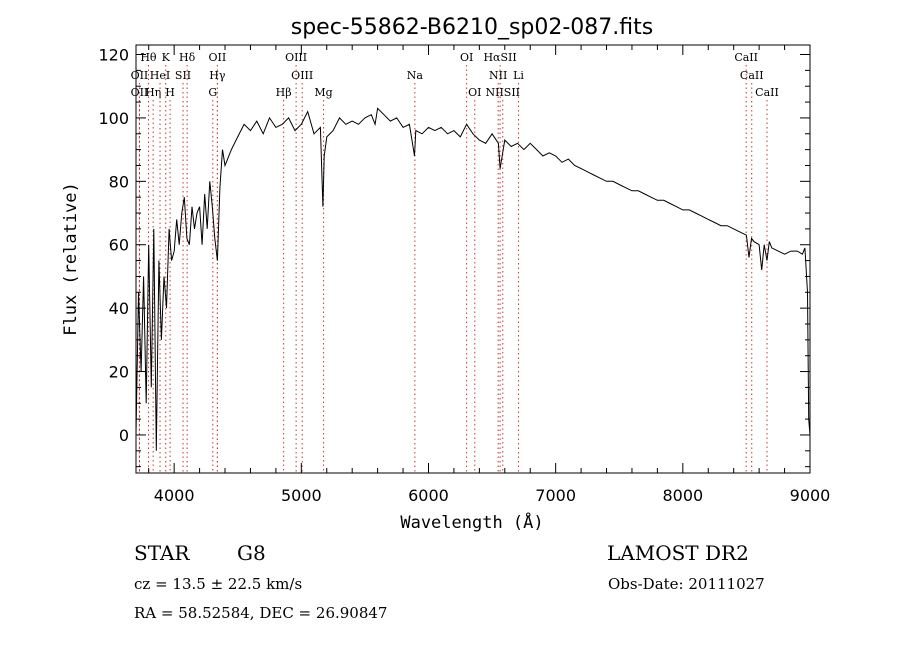  What do you see at coordinates (119, 308) in the screenshot?
I see `y-tick-label: 40` at bounding box center [119, 308].